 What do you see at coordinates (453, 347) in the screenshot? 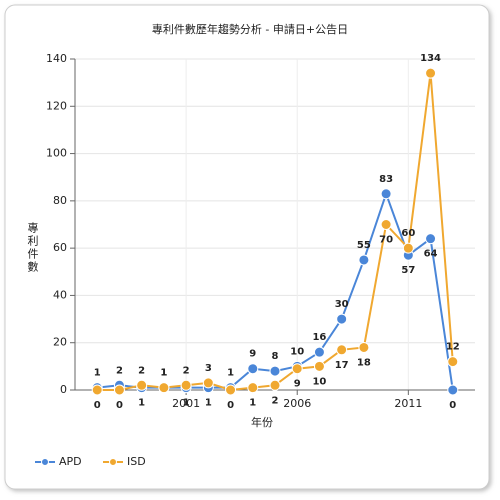
I see `data-label: 12` at bounding box center [453, 347].